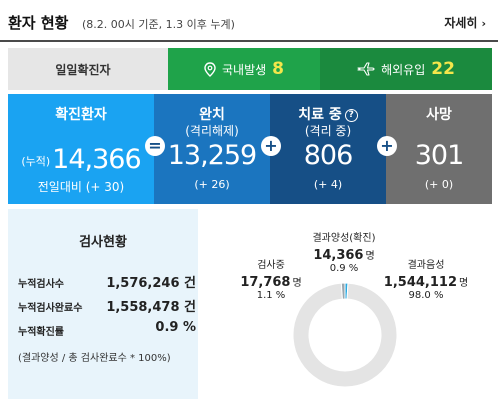 This screenshot has width=498, height=401. I want to click on treating-value: 806, so click(328, 155).